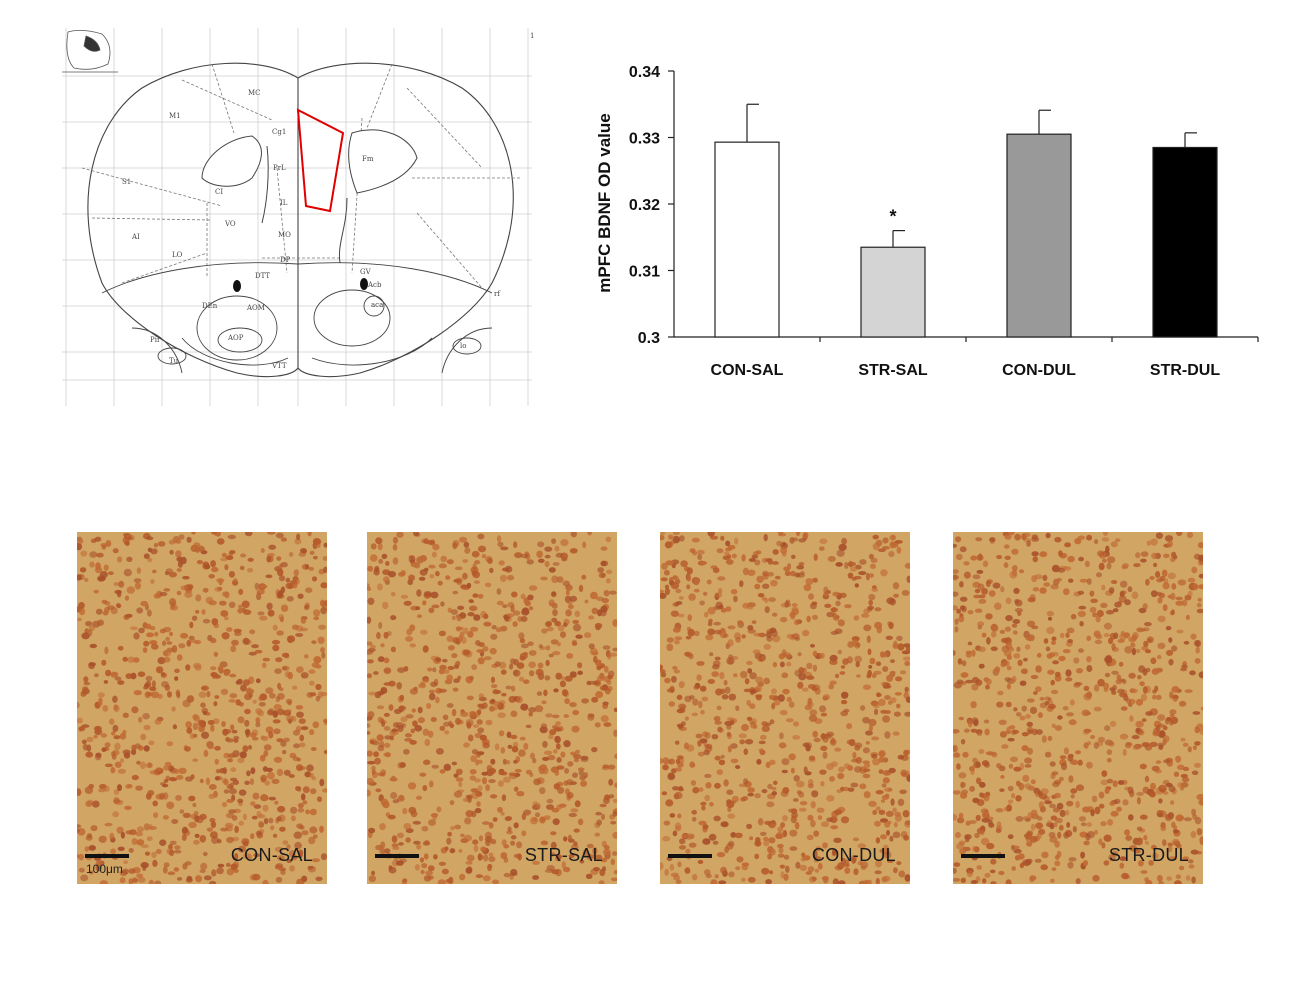 The image size is (1300, 1004). I want to click on atlas-label-aom: AOM, so click(255, 308).